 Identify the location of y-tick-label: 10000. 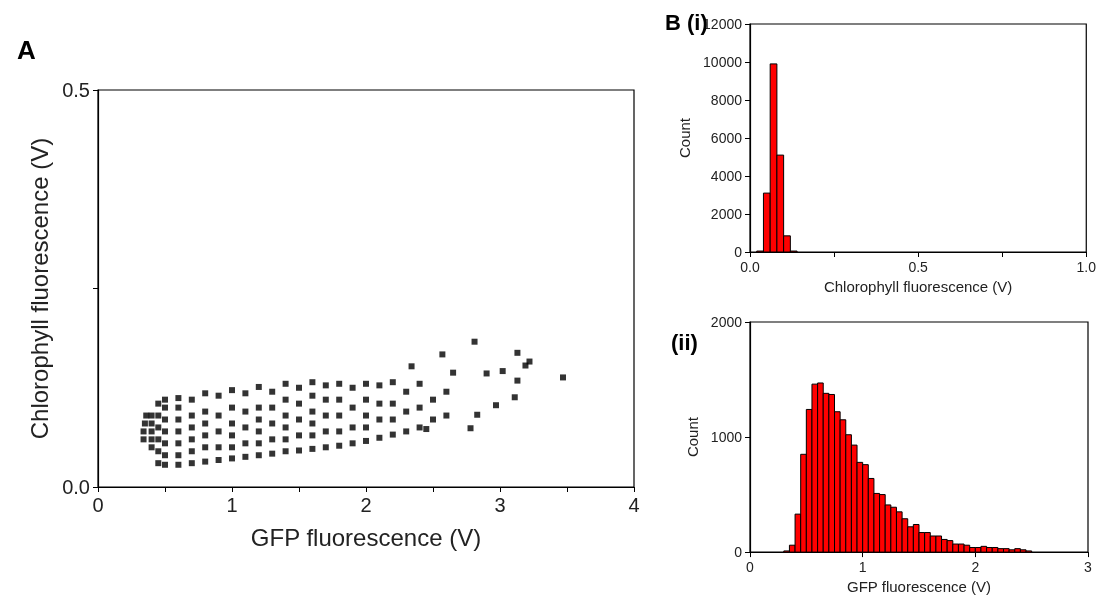
(723, 62).